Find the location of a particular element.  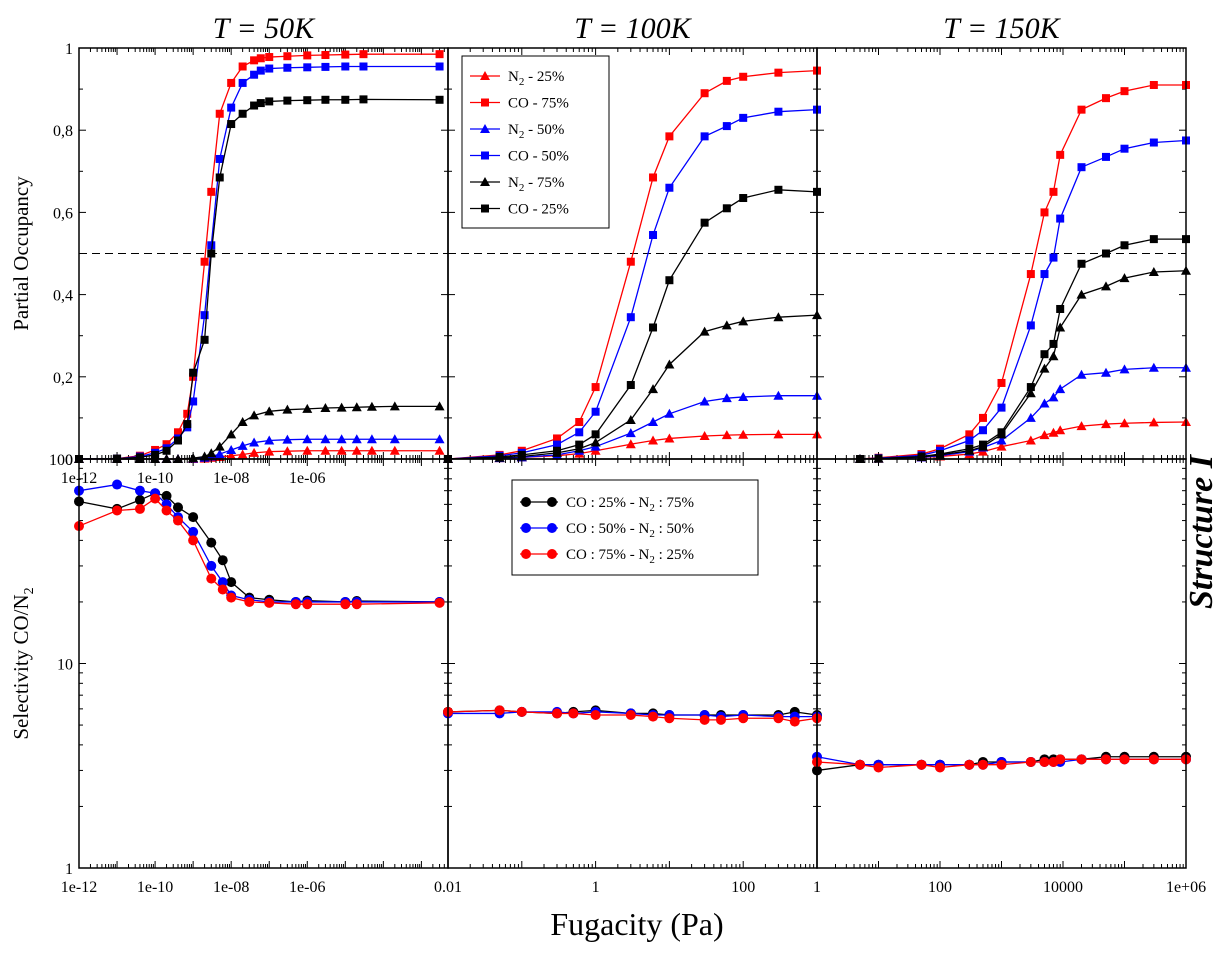

x-tick-label: 1e-06 is located at coordinates (307, 887).